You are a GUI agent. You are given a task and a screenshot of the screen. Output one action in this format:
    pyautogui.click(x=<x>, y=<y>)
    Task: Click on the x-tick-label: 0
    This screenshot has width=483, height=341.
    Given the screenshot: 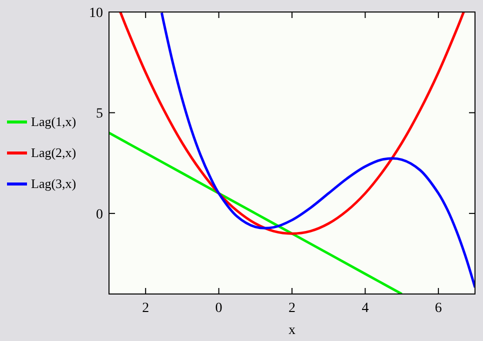 What is the action you would take?
    pyautogui.click(x=218, y=308)
    